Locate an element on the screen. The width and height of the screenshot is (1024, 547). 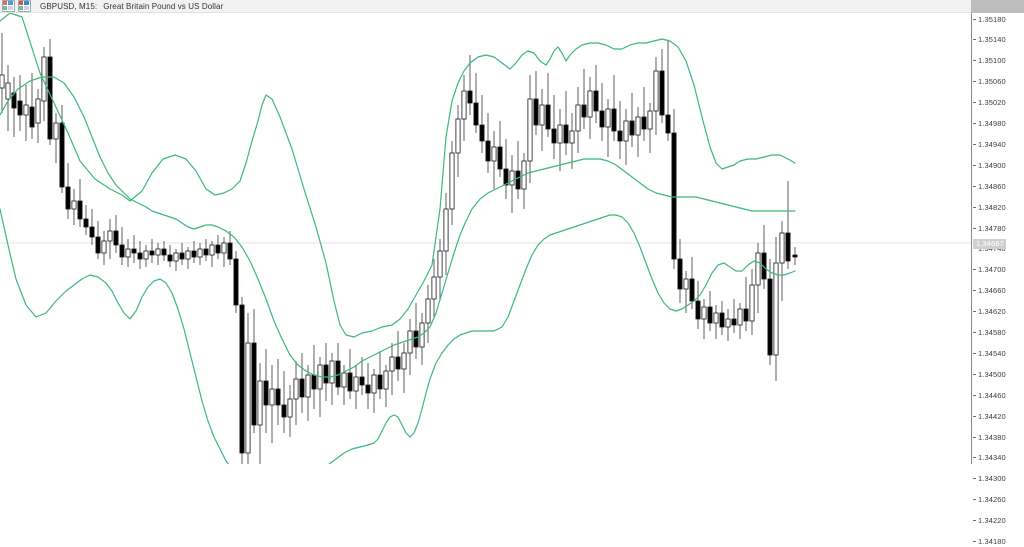
price-tick-label: 1.34660 is located at coordinates (992, 291).